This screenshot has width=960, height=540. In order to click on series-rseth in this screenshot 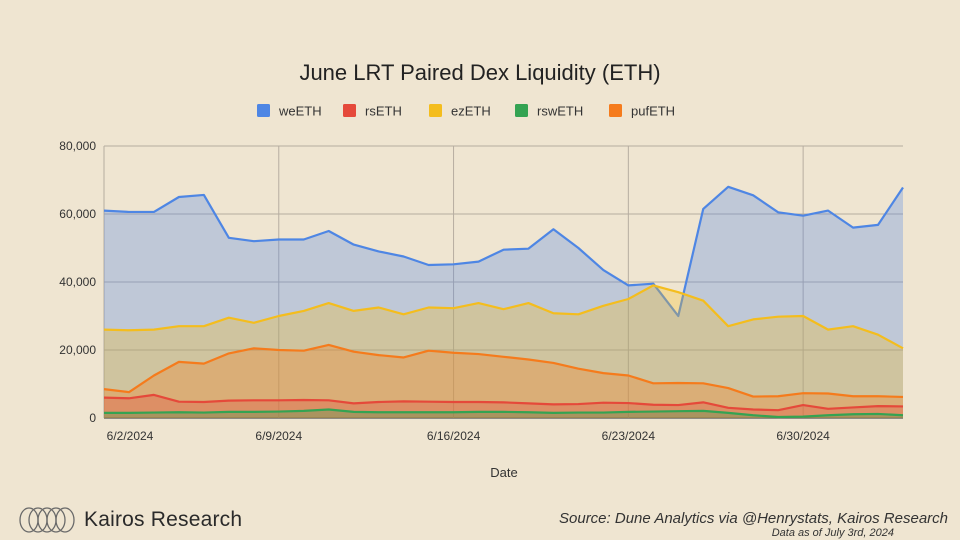, I will do `click(503, 405)`.